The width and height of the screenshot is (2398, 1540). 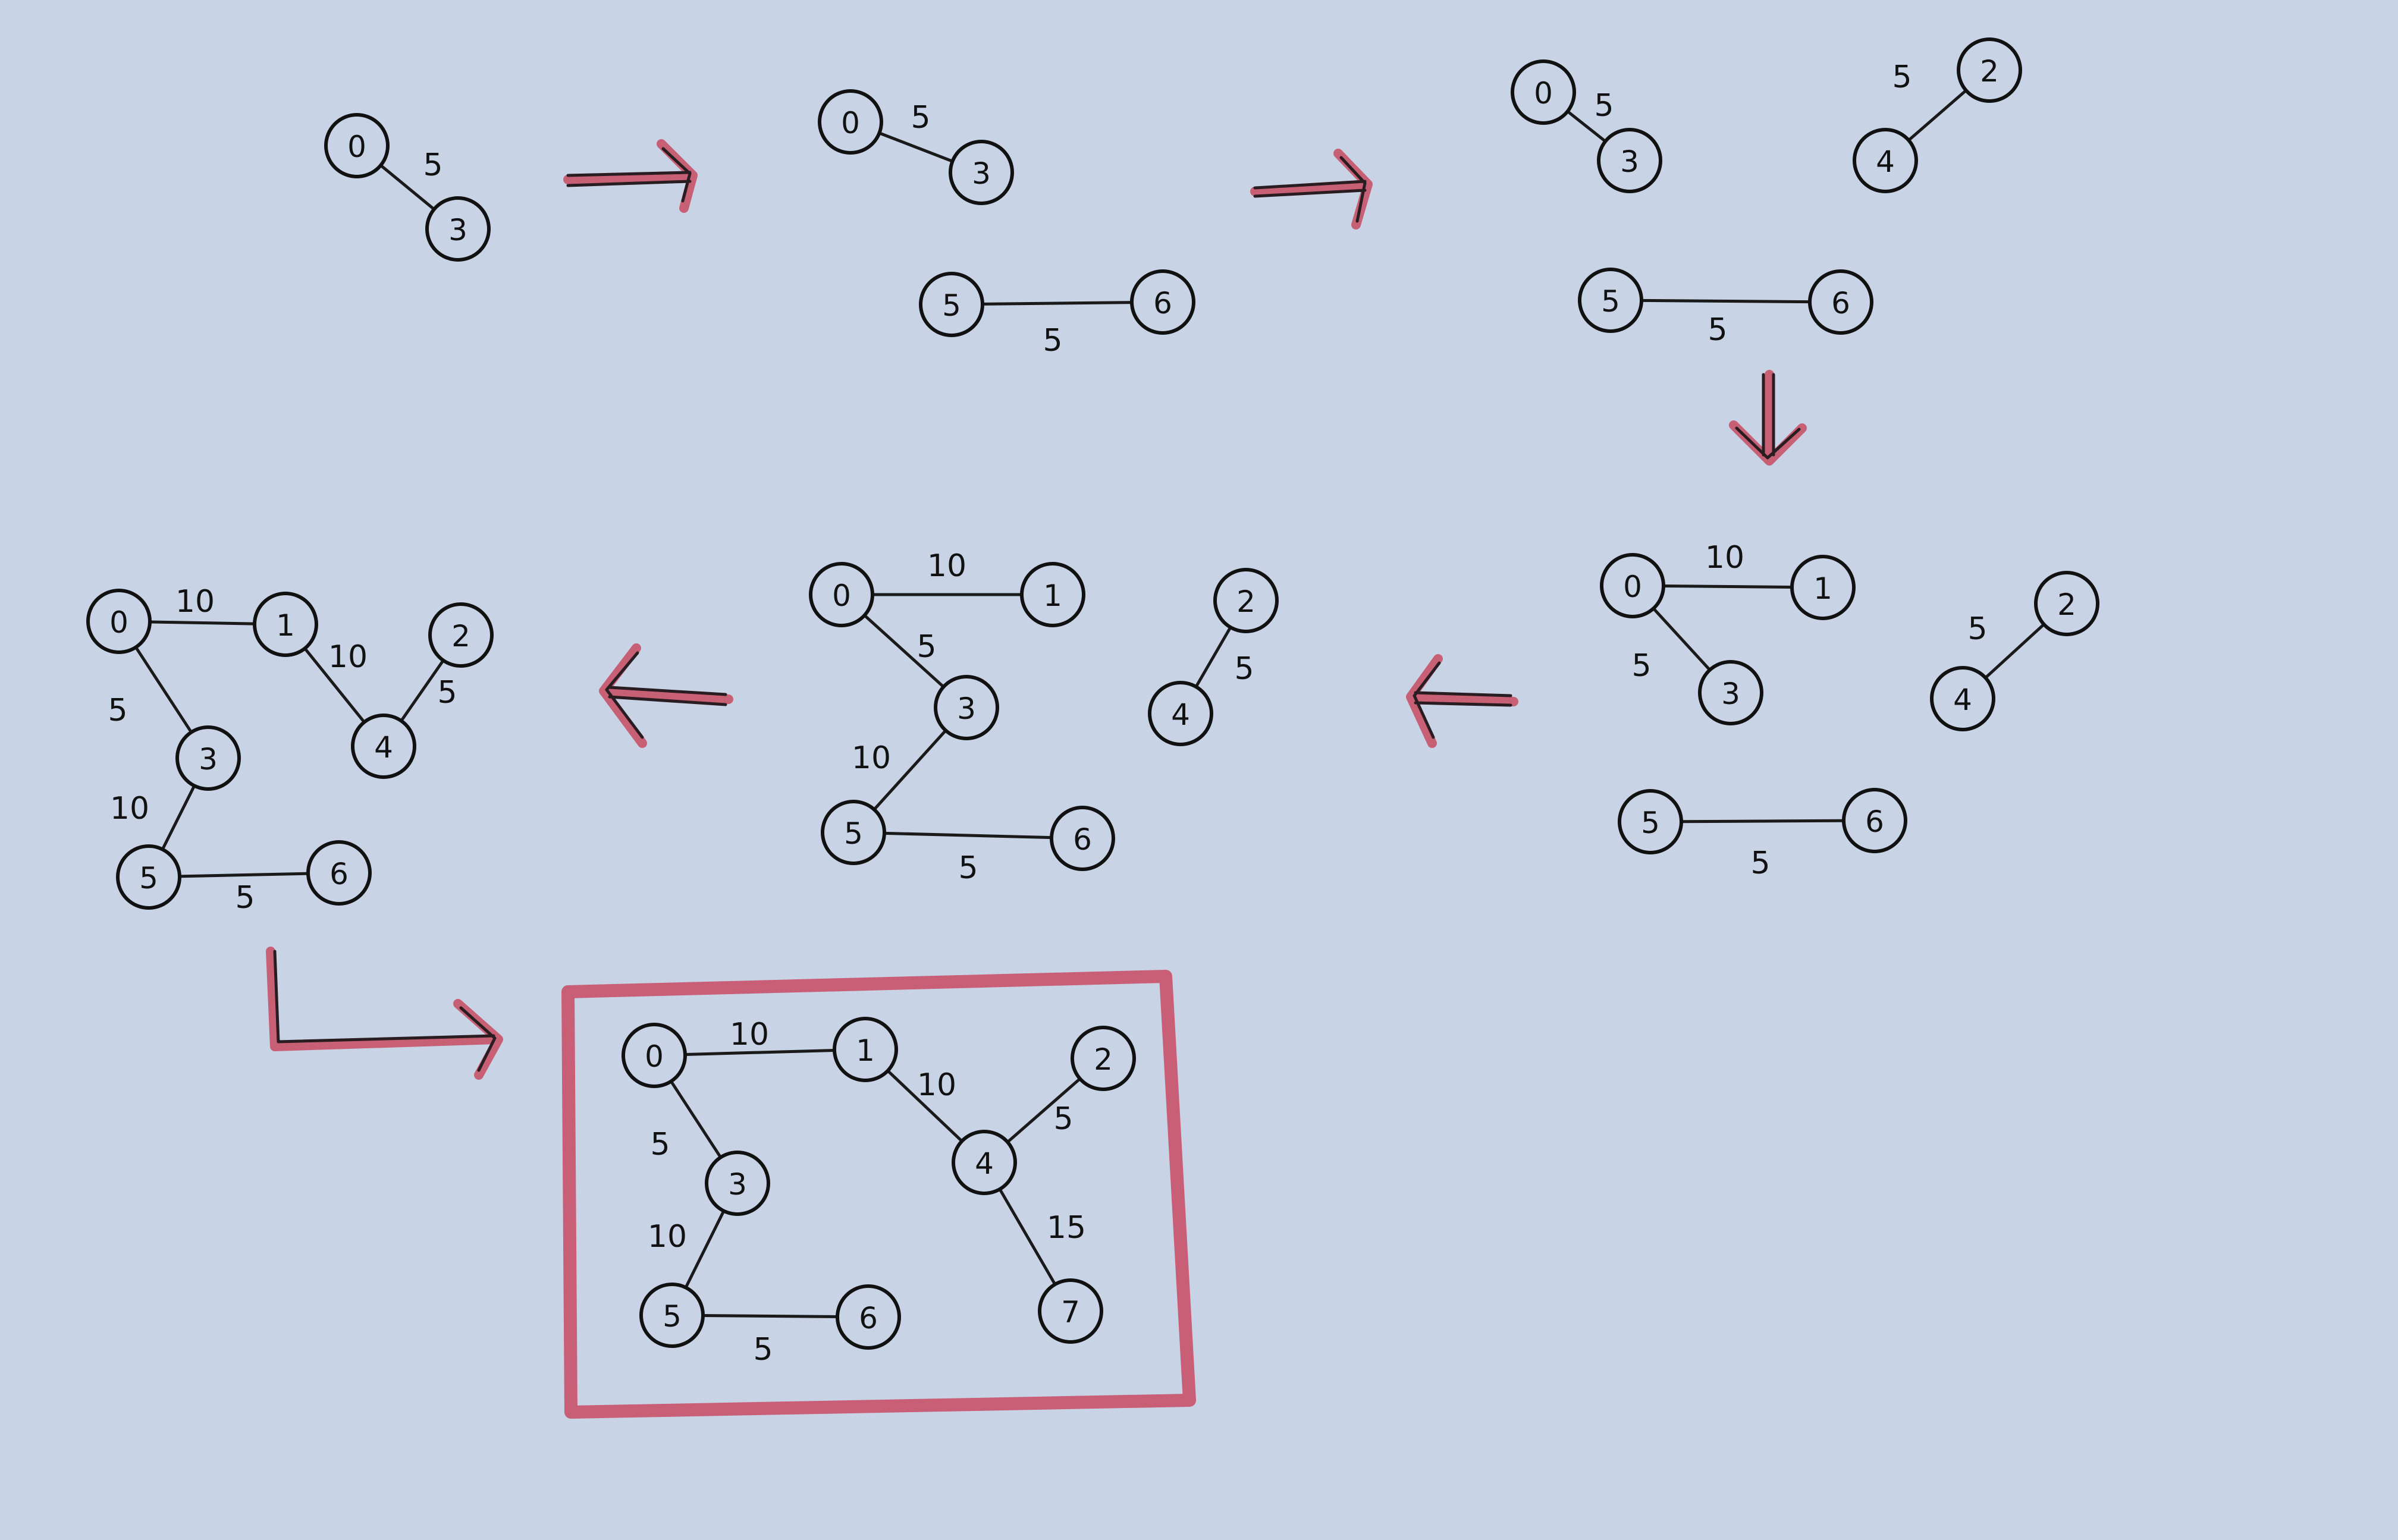 I want to click on stage-3-graph: 5 5 5 0 3 2 4 5 6, so click(x=1767, y=192).